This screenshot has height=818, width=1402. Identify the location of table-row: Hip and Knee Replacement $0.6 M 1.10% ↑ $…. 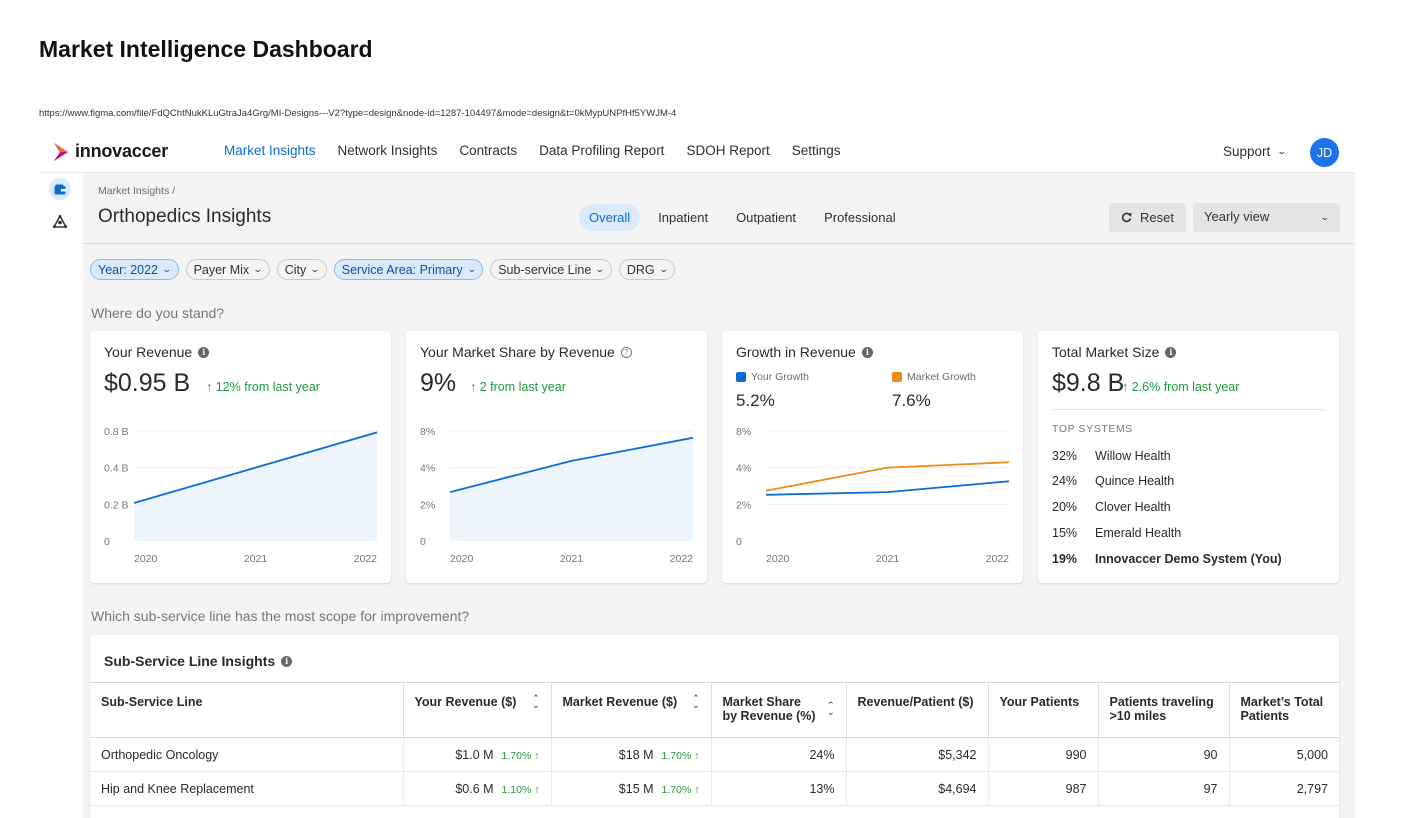
(714, 788).